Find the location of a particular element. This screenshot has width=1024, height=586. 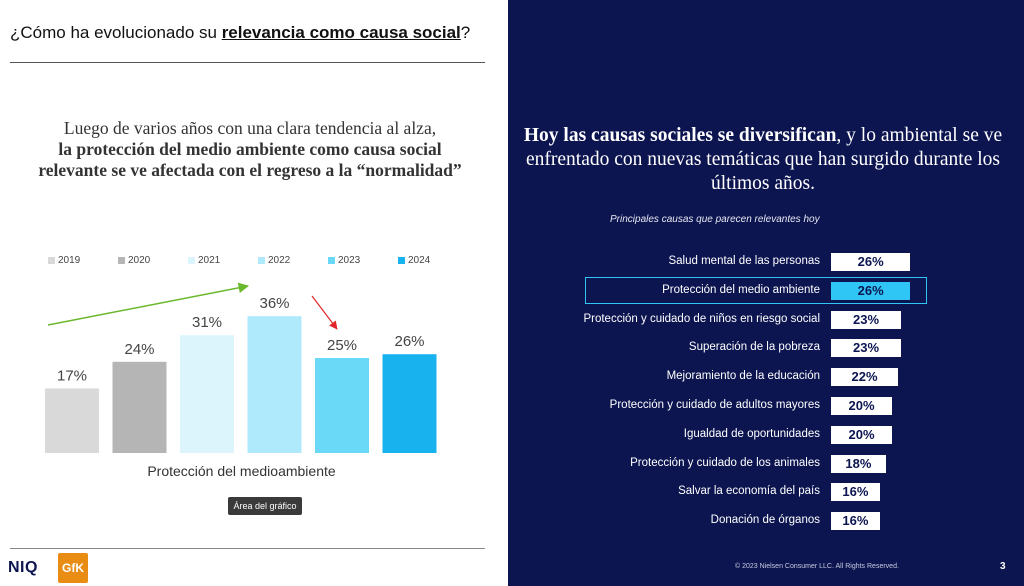

legend-label: 2021 is located at coordinates (209, 260).